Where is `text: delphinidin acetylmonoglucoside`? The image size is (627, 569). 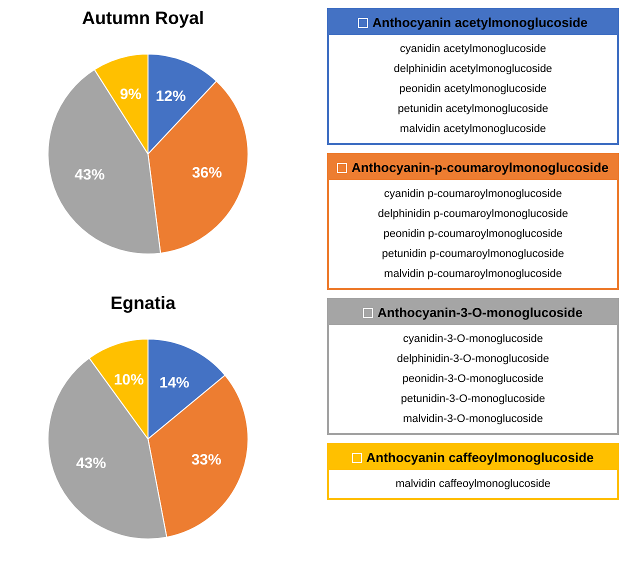 text: delphinidin acetylmonoglucoside is located at coordinates (473, 69).